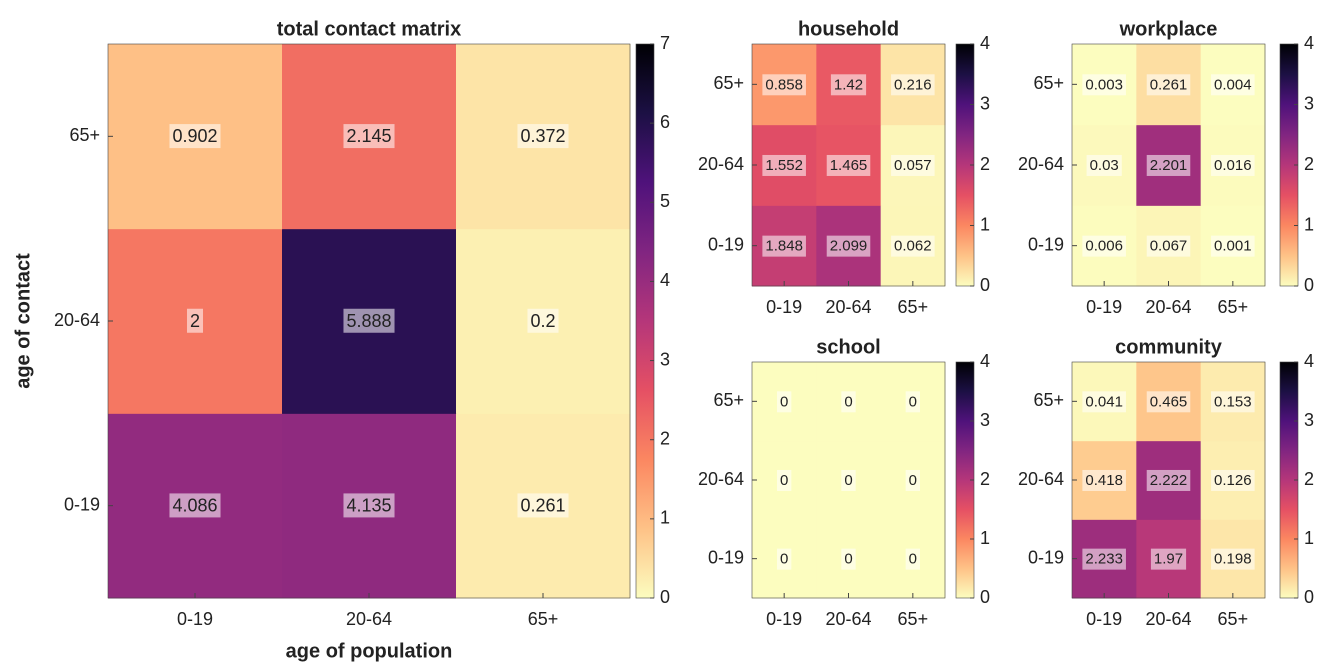 This screenshot has width=1326, height=664. I want to click on cell-value-label: 0.062, so click(913, 246).